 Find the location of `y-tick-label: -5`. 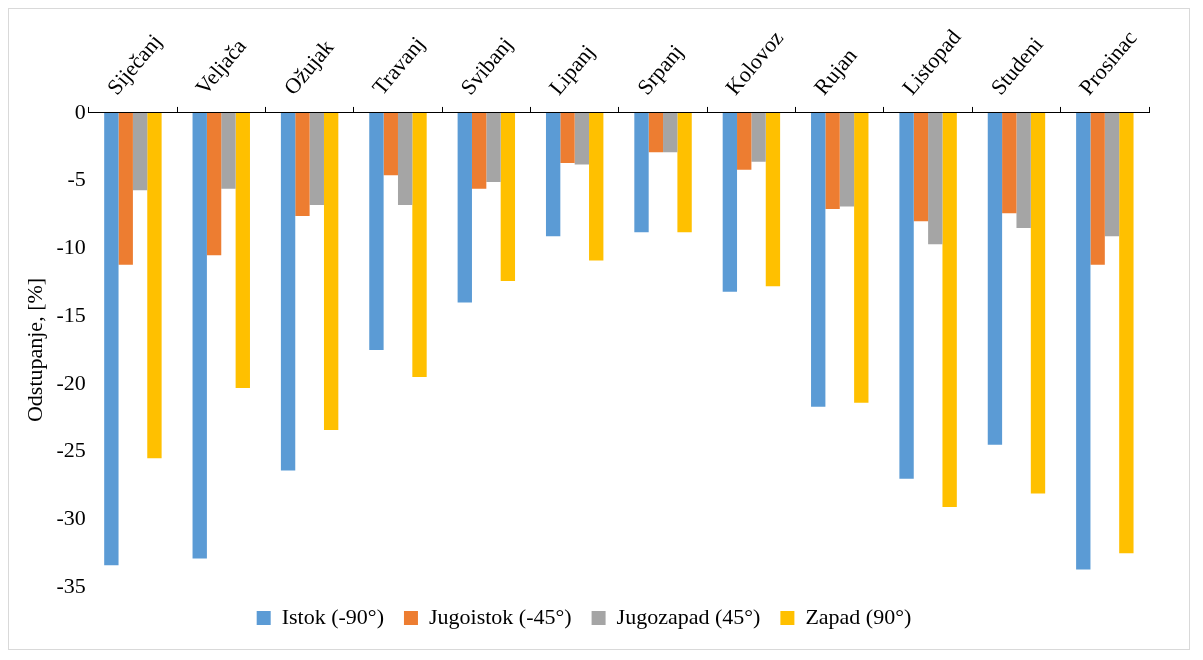

y-tick-label: -5 is located at coordinates (76, 179).